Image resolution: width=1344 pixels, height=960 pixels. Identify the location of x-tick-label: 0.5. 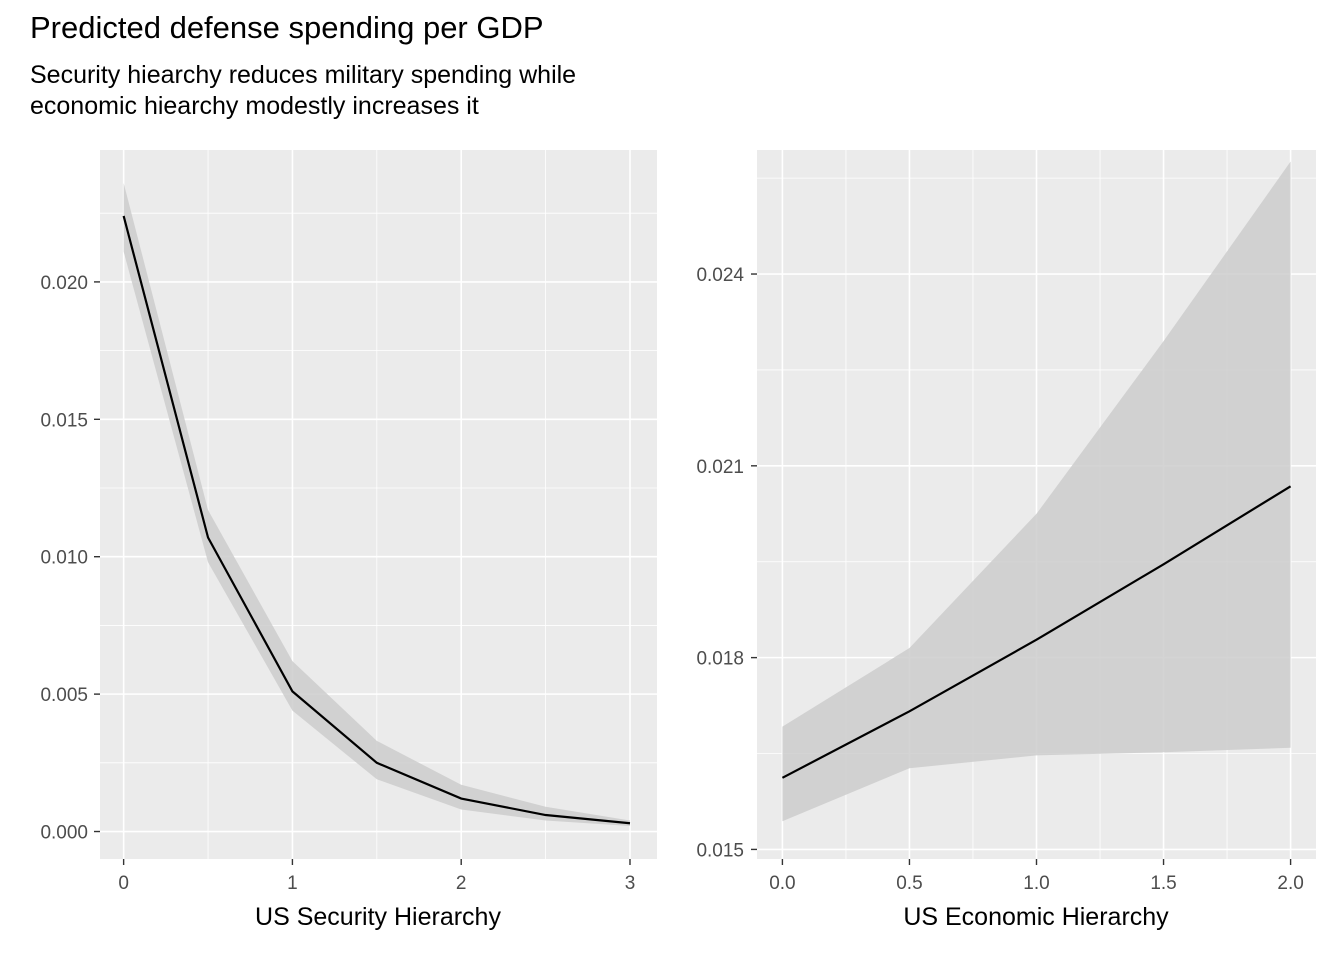
(909, 883).